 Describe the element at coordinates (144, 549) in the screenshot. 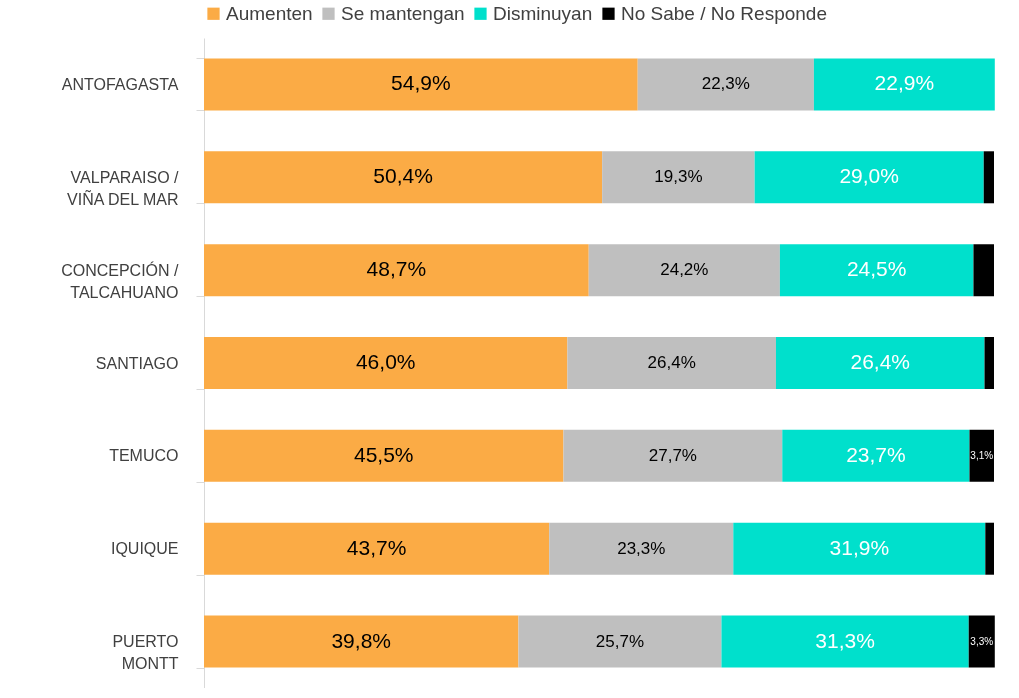

I see `y-tick-label: IQUIQUE` at that location.